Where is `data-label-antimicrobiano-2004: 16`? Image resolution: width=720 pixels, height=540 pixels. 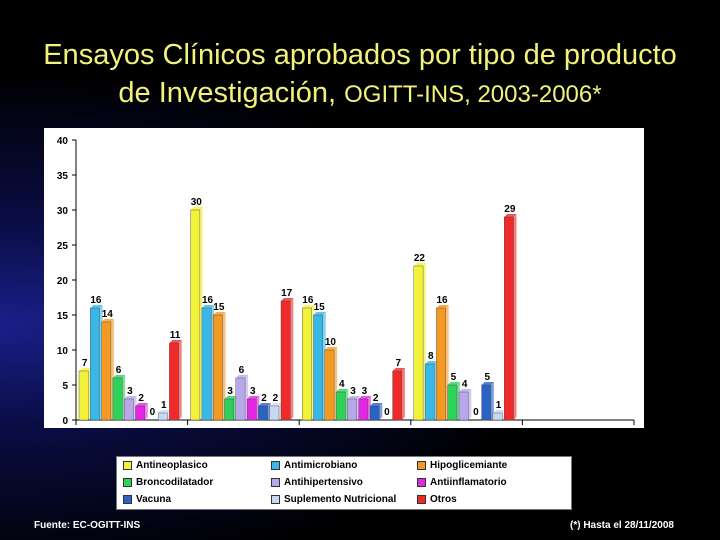 data-label-antimicrobiano-2004: 16 is located at coordinates (208, 300).